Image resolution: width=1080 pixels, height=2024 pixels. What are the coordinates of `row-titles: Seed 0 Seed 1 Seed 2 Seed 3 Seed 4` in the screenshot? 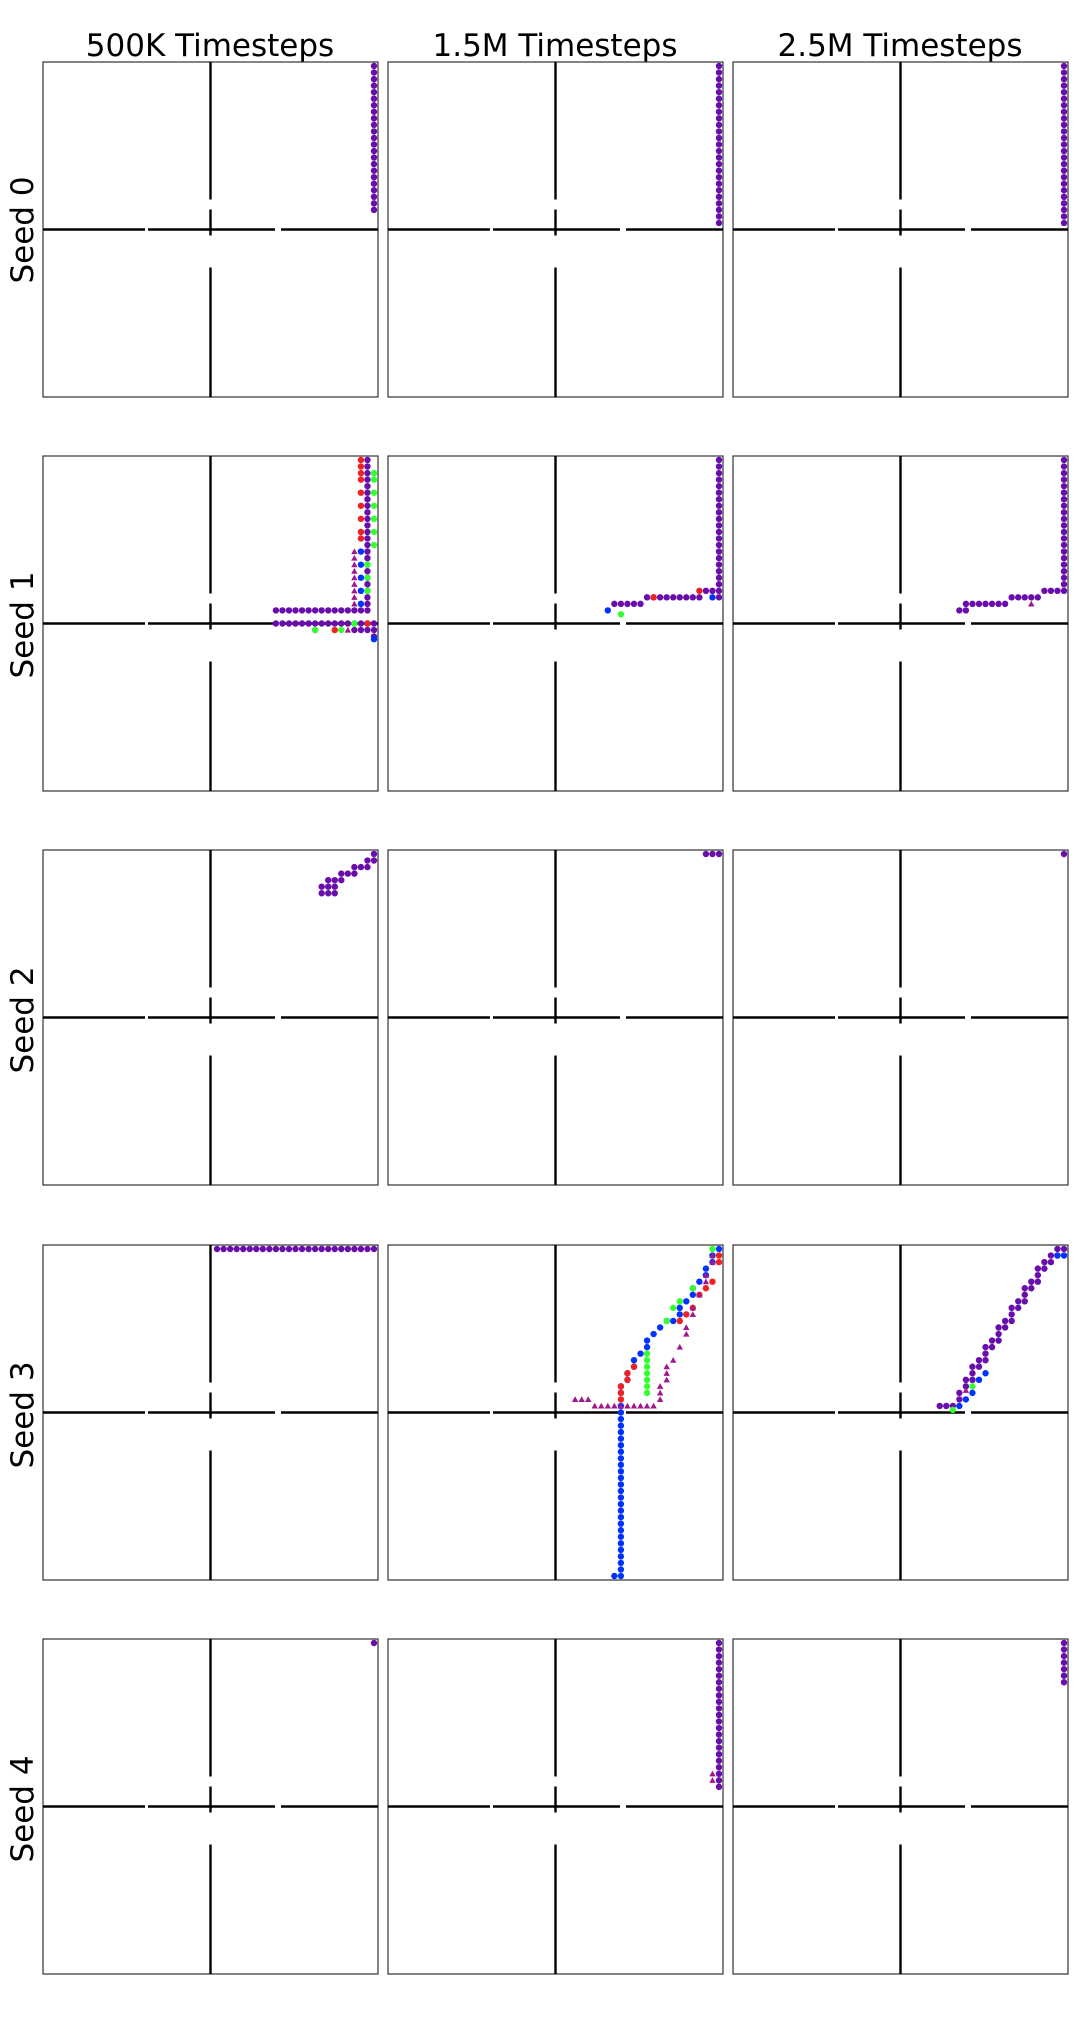 It's located at (23, 1019).